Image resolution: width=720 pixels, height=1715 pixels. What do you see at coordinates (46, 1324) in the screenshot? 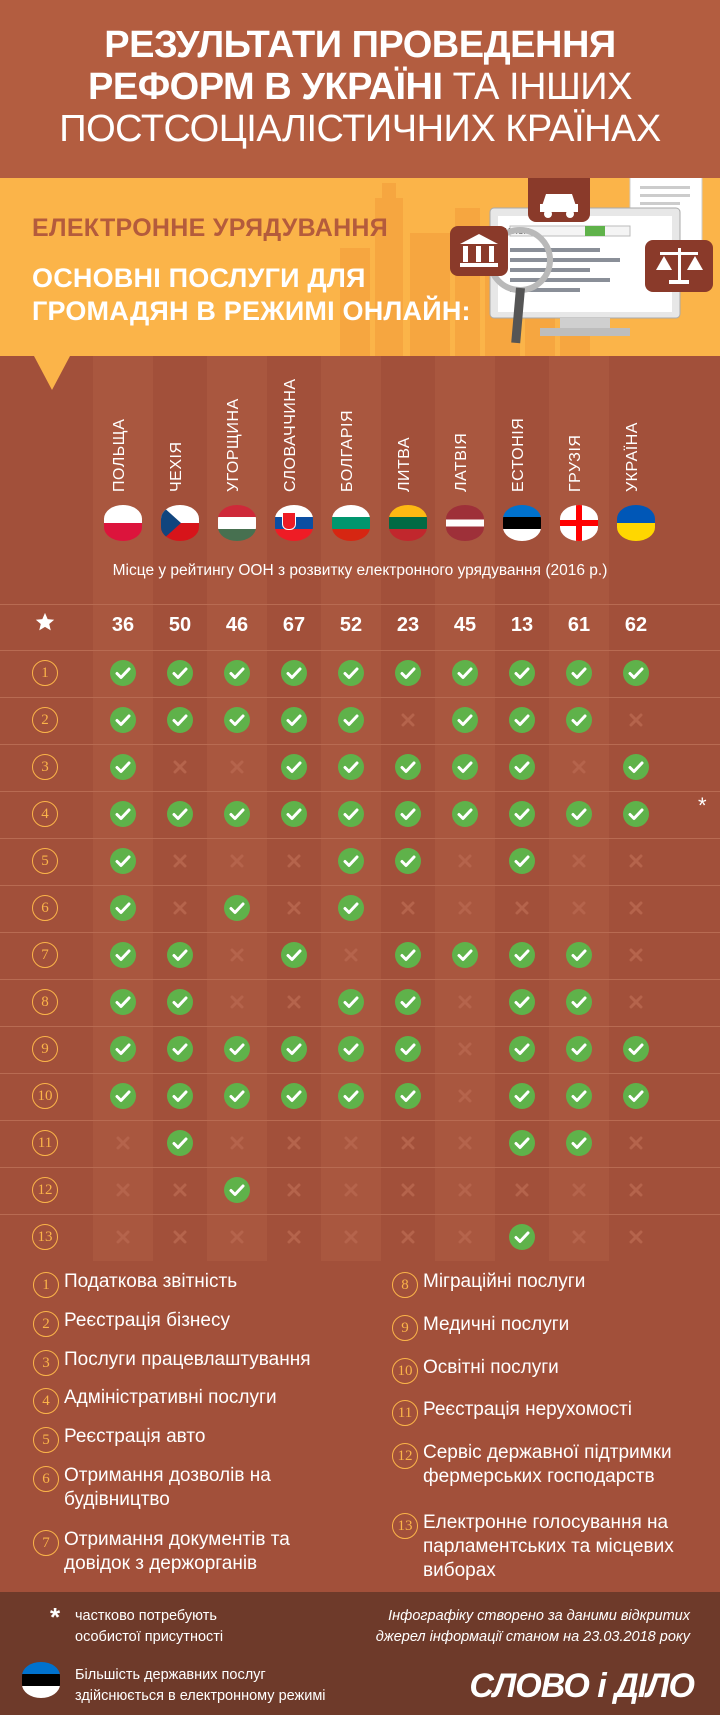
I see `legend-number-icon: 2` at bounding box center [46, 1324].